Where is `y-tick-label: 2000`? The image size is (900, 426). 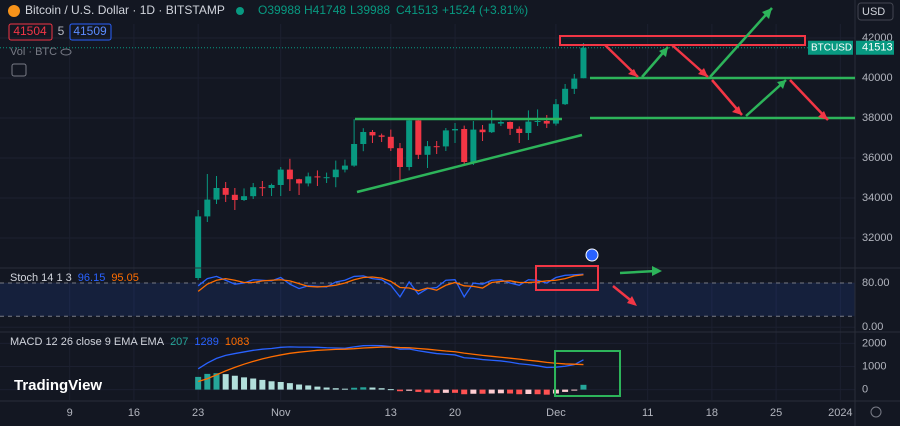
y-tick-label: 2000 is located at coordinates (874, 343).